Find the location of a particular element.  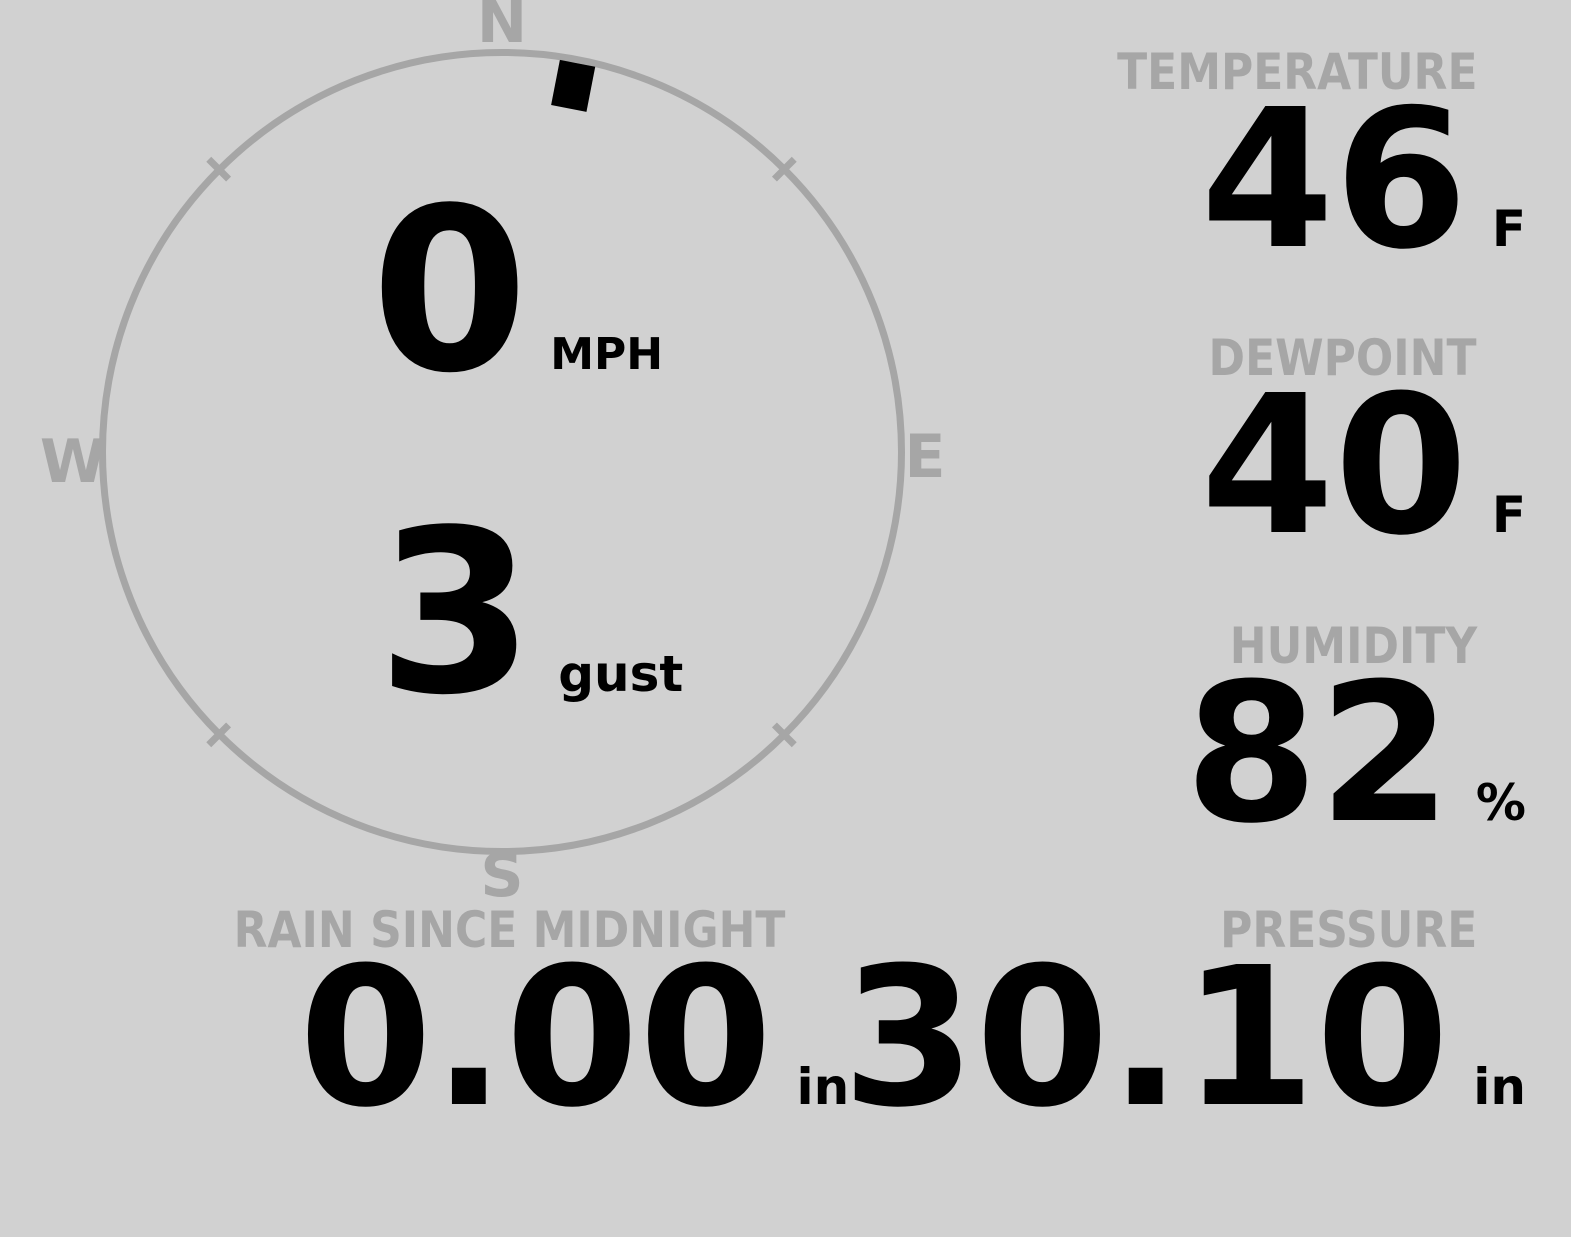

metric-rain-since-midnight: RAIN SINCE MIDNIGHT 0.00 in is located at coordinates (525, 1018).